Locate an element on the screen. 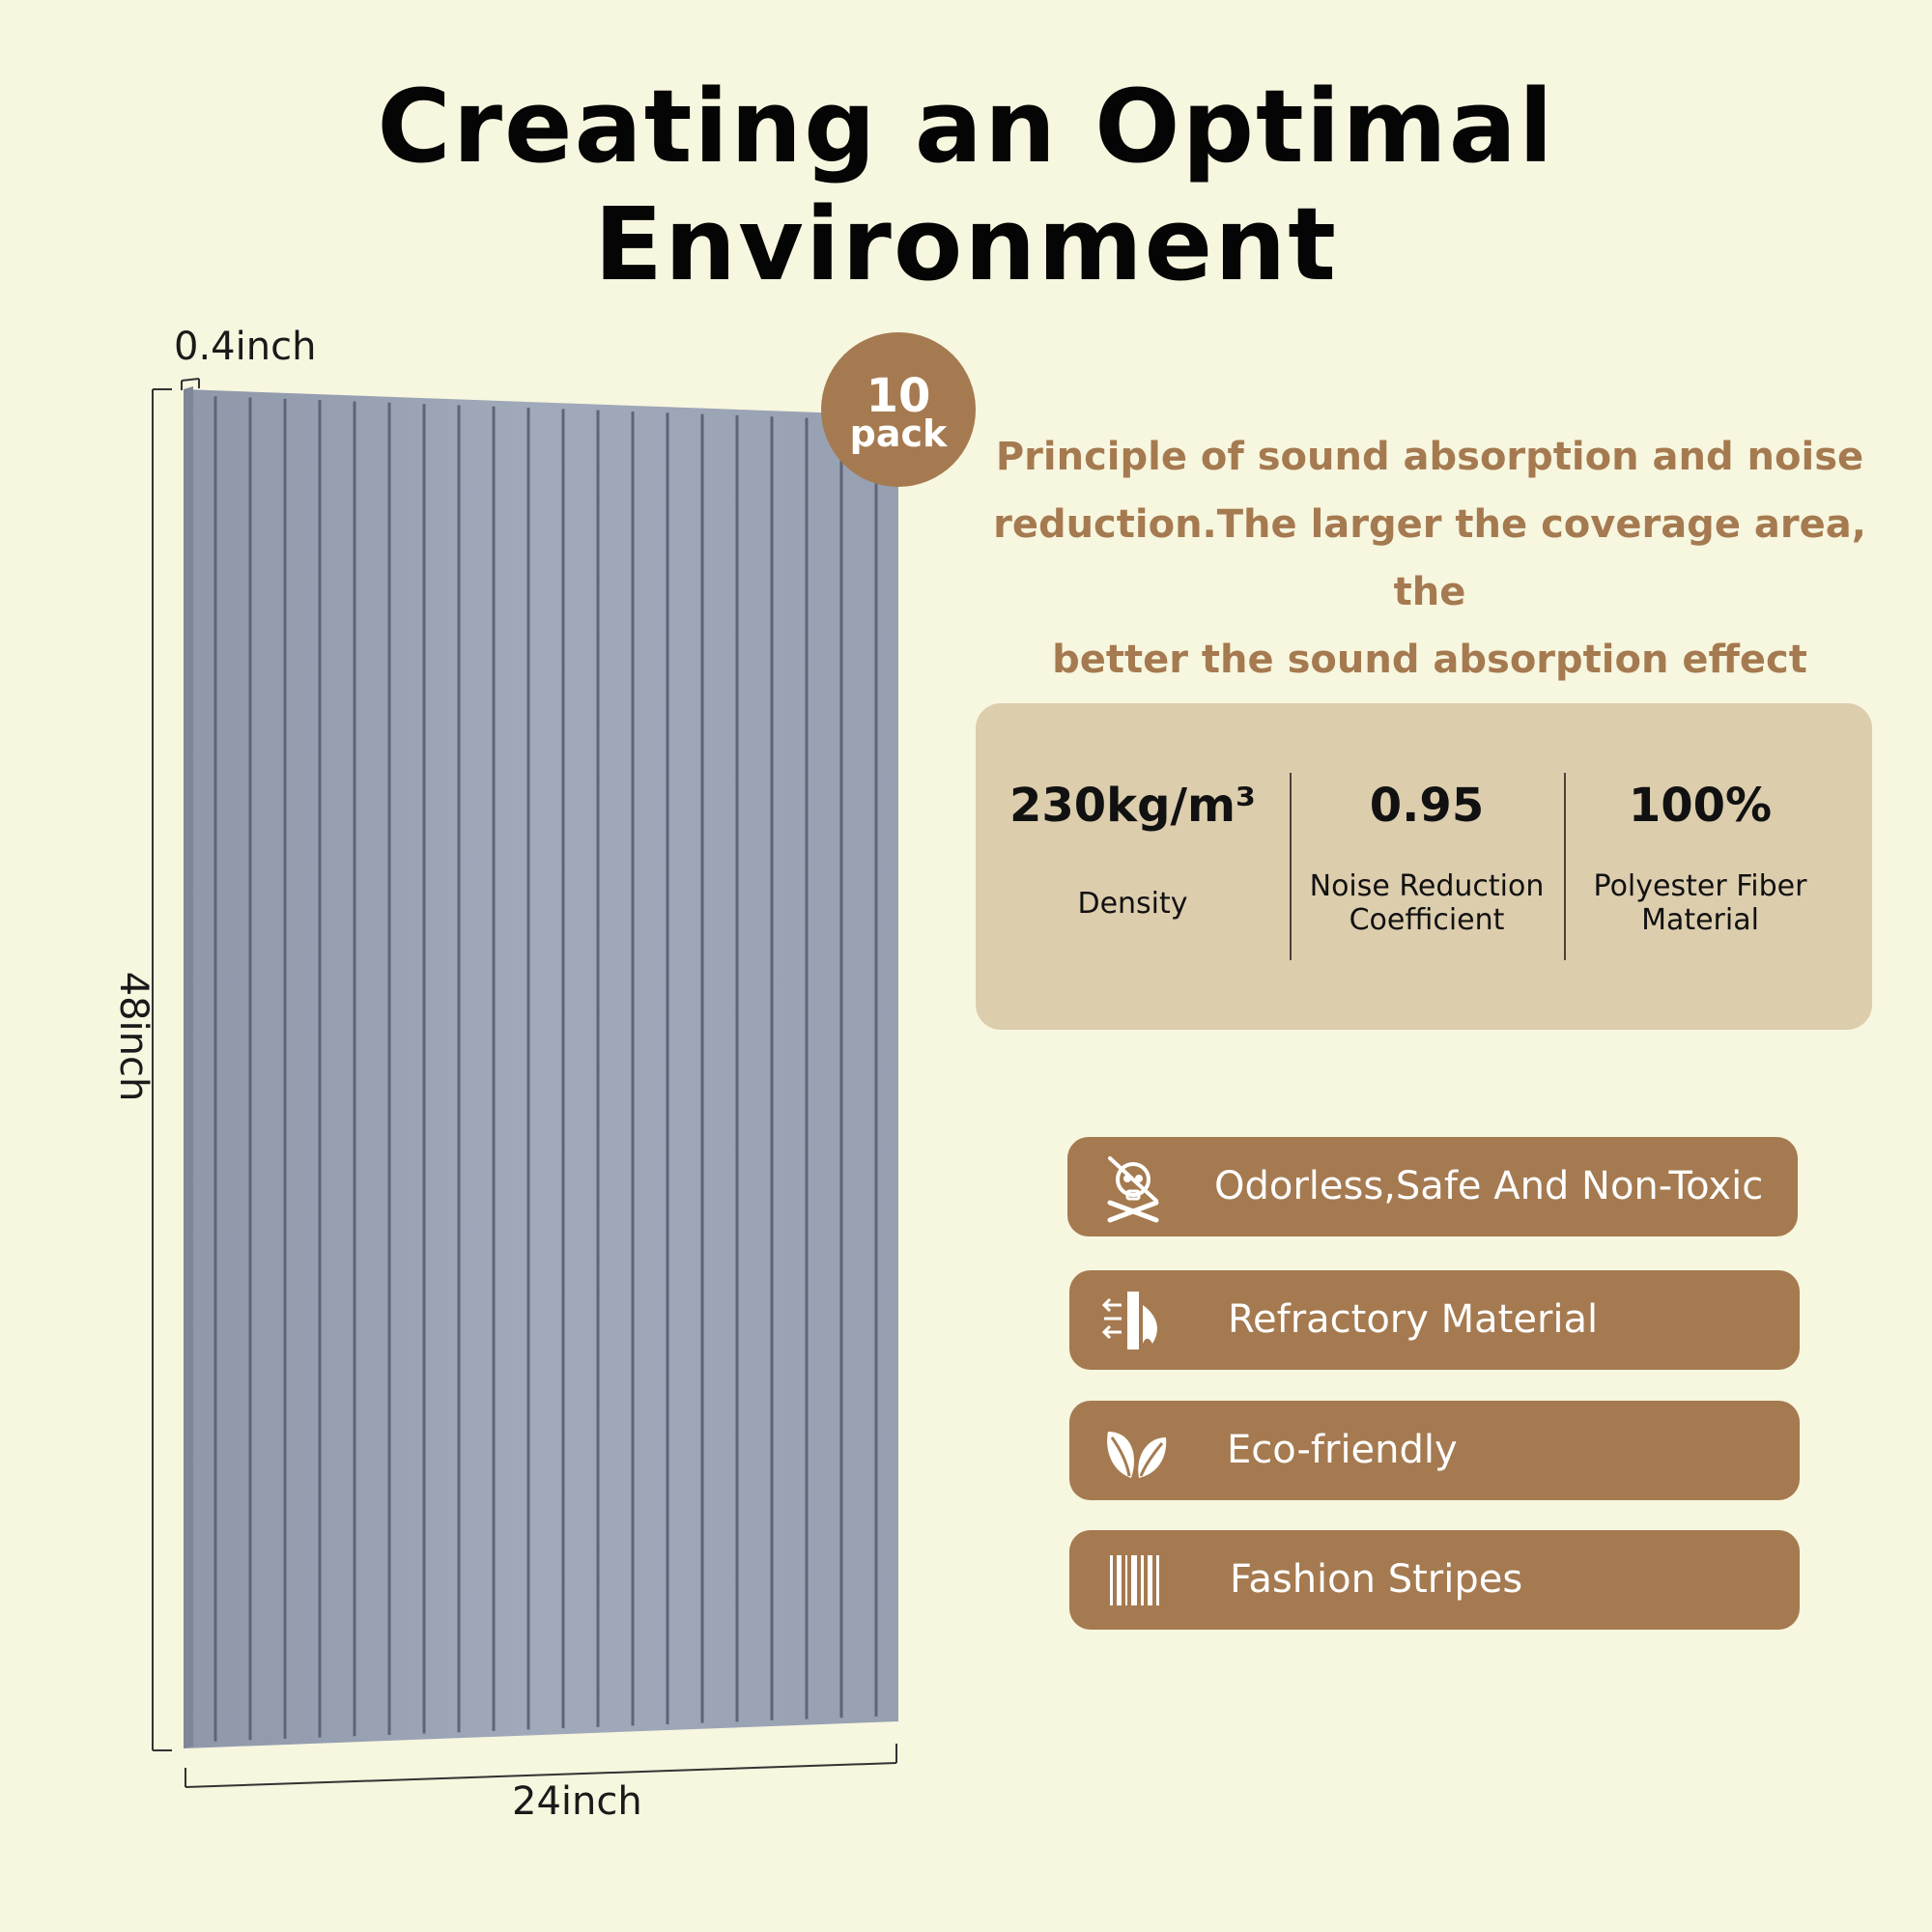 The height and width of the screenshot is (1932, 1932). principle-line-1: Principle of sound absorption and noise is located at coordinates (1429, 457).